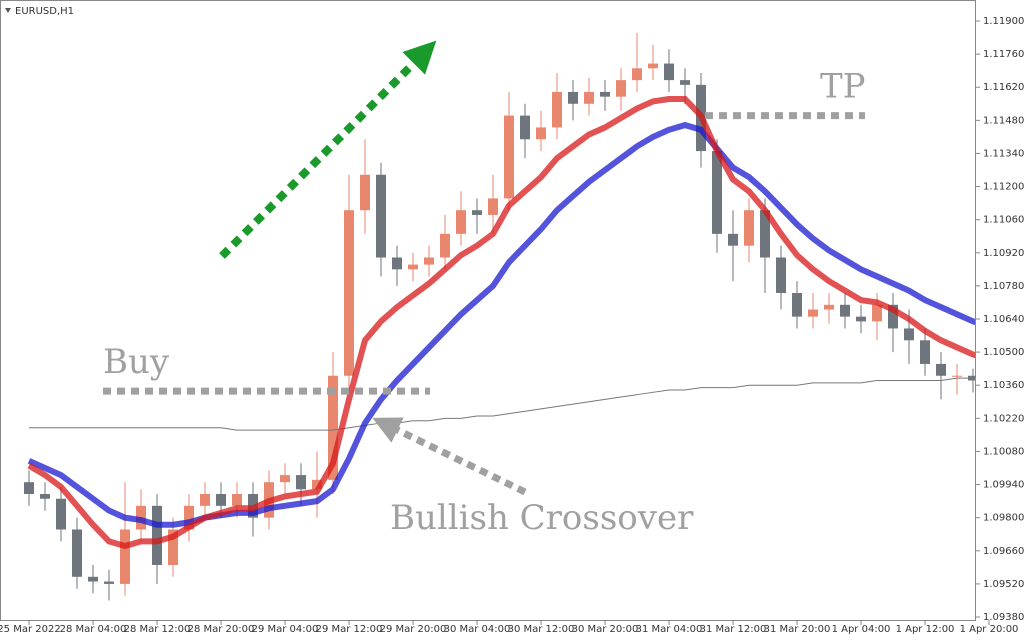 The width and height of the screenshot is (1024, 640). Describe the element at coordinates (1003, 54) in the screenshot. I see `y-tick-label: 1.11760` at that location.